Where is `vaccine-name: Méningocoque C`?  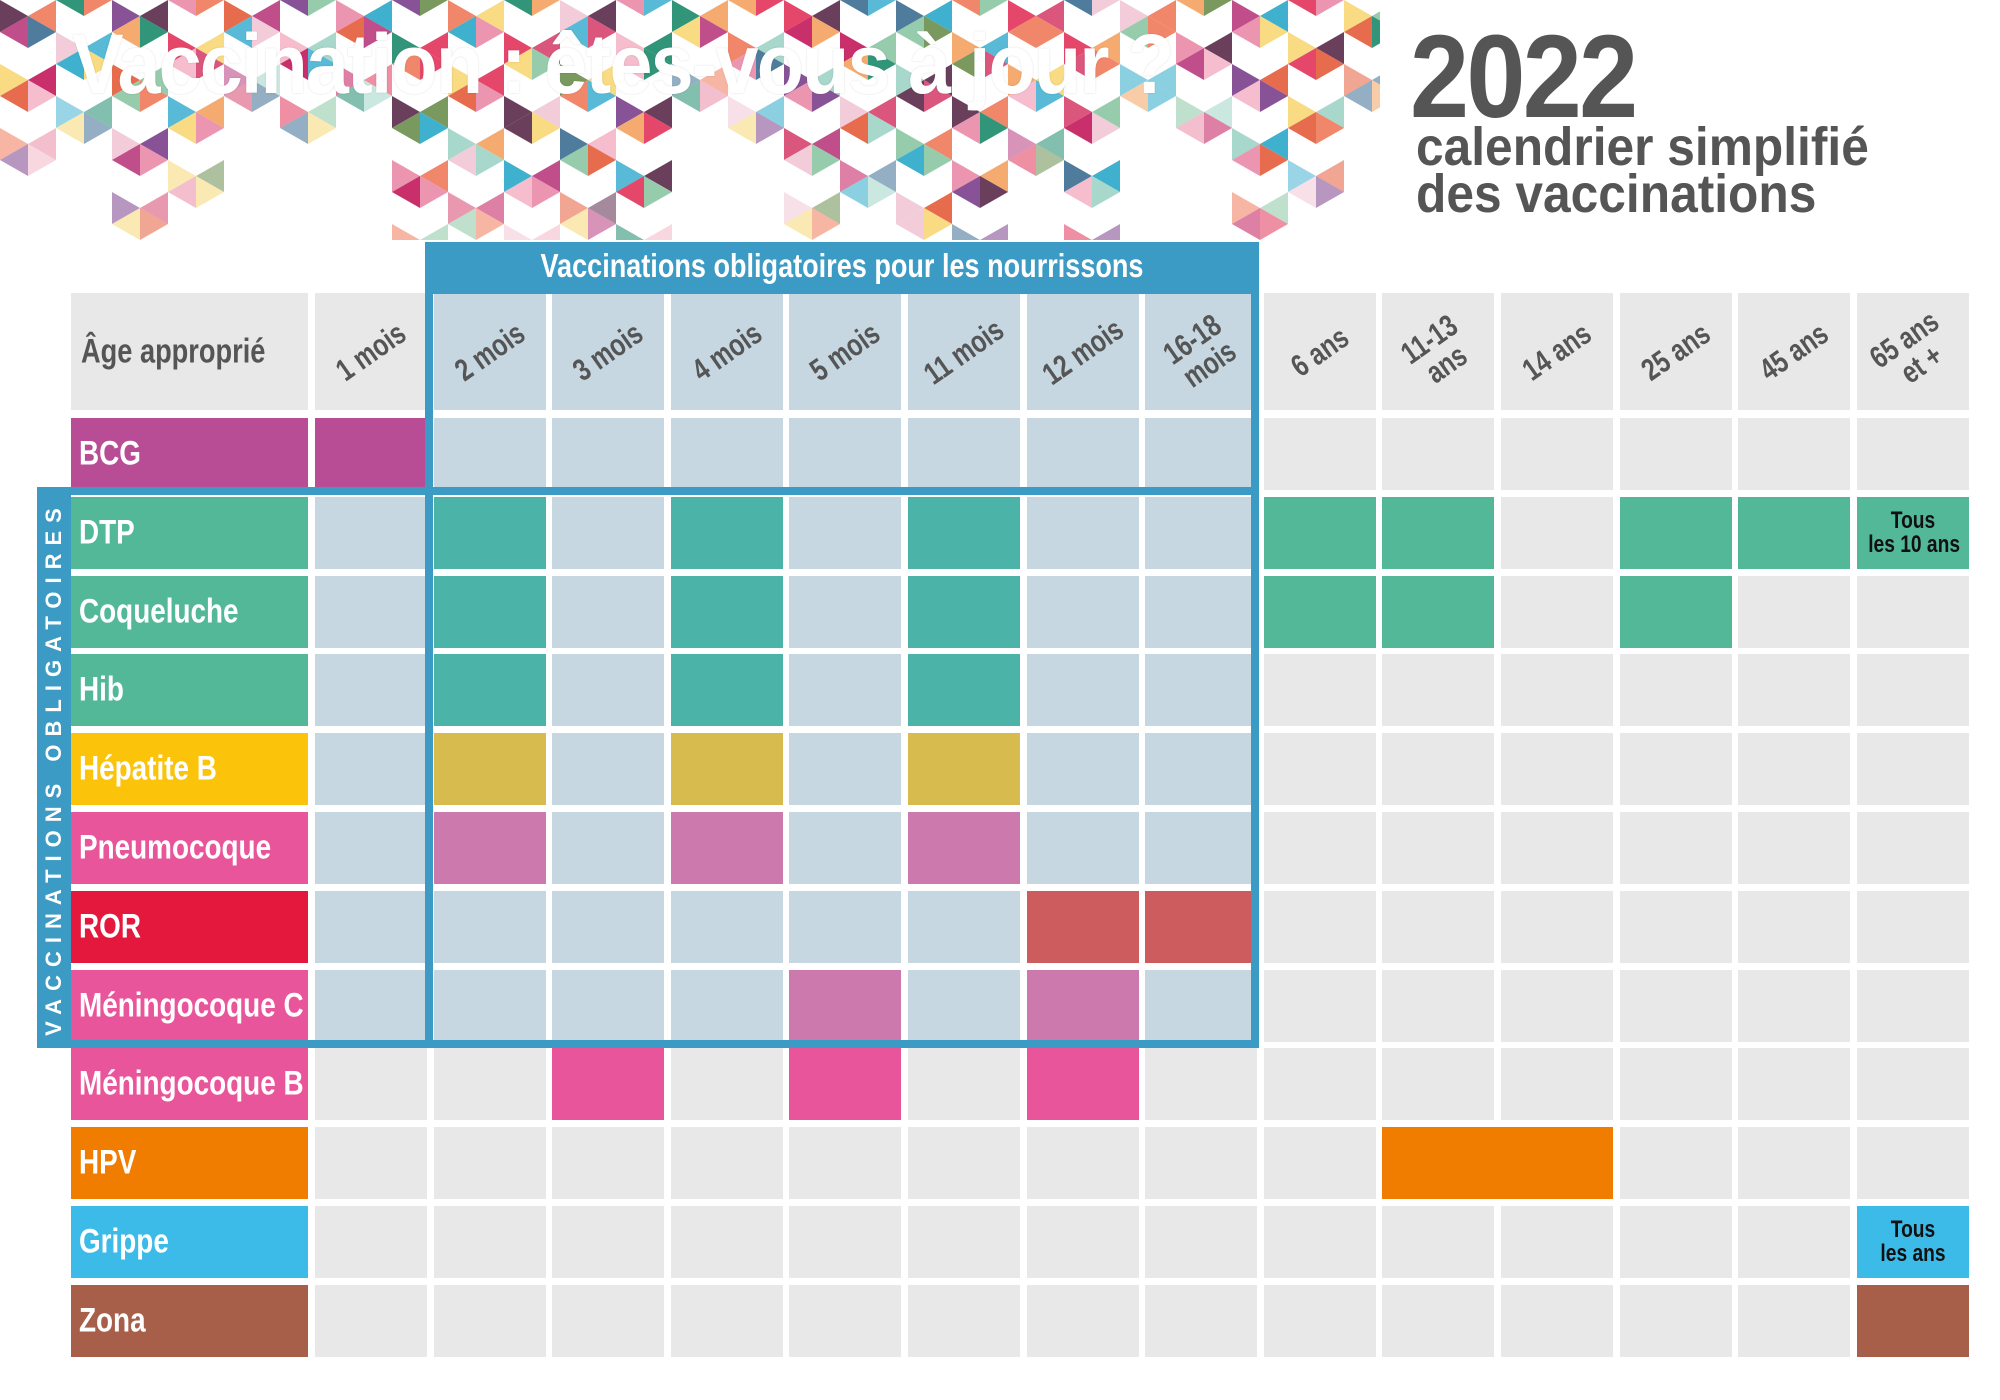
vaccine-name: Méningocoque C is located at coordinates (191, 1005).